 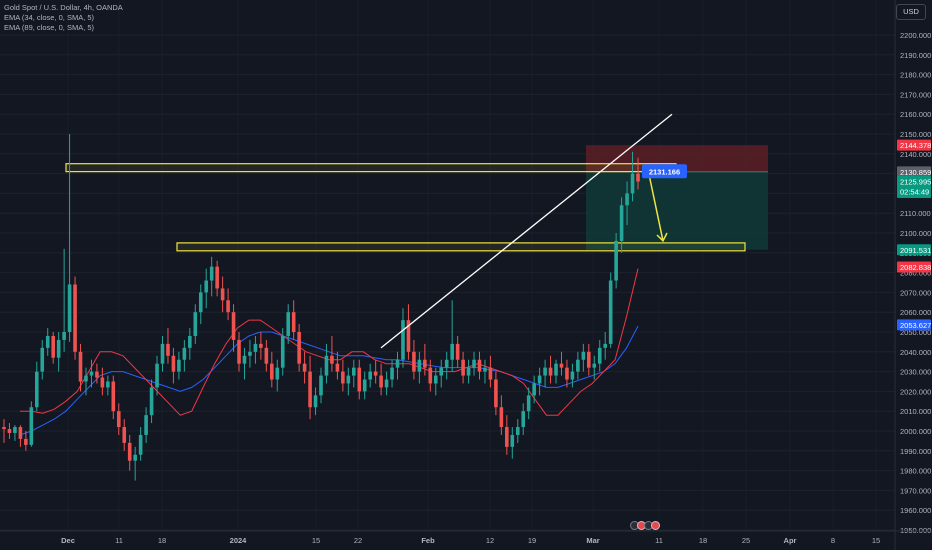 What do you see at coordinates (746, 540) in the screenshot?
I see `time-tick-label: 25` at bounding box center [746, 540].